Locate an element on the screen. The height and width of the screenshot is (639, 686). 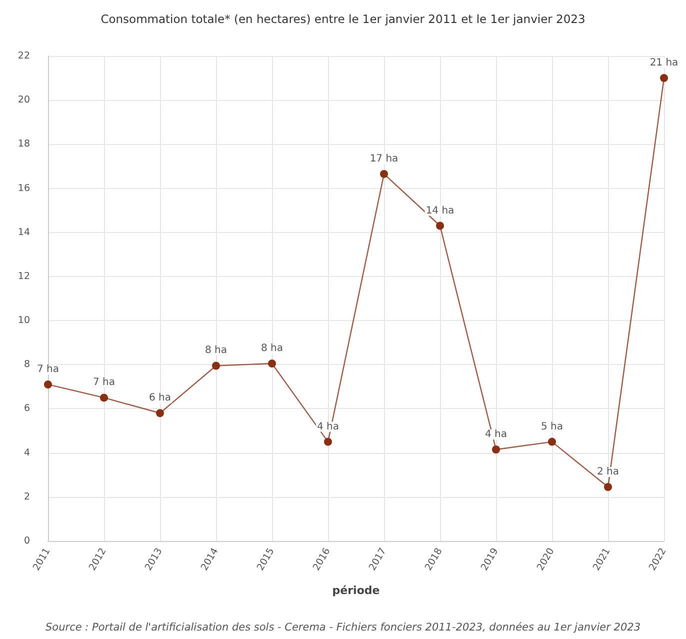
y-tick-label: 2 is located at coordinates (27, 496).